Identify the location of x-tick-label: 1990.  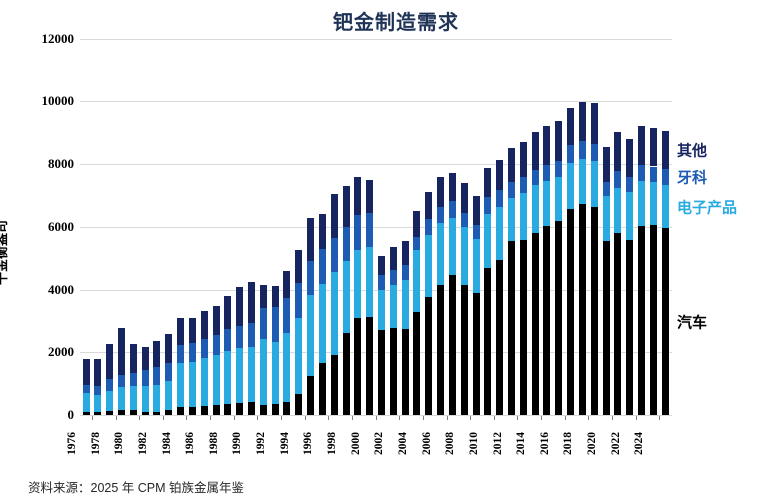
(237, 443).